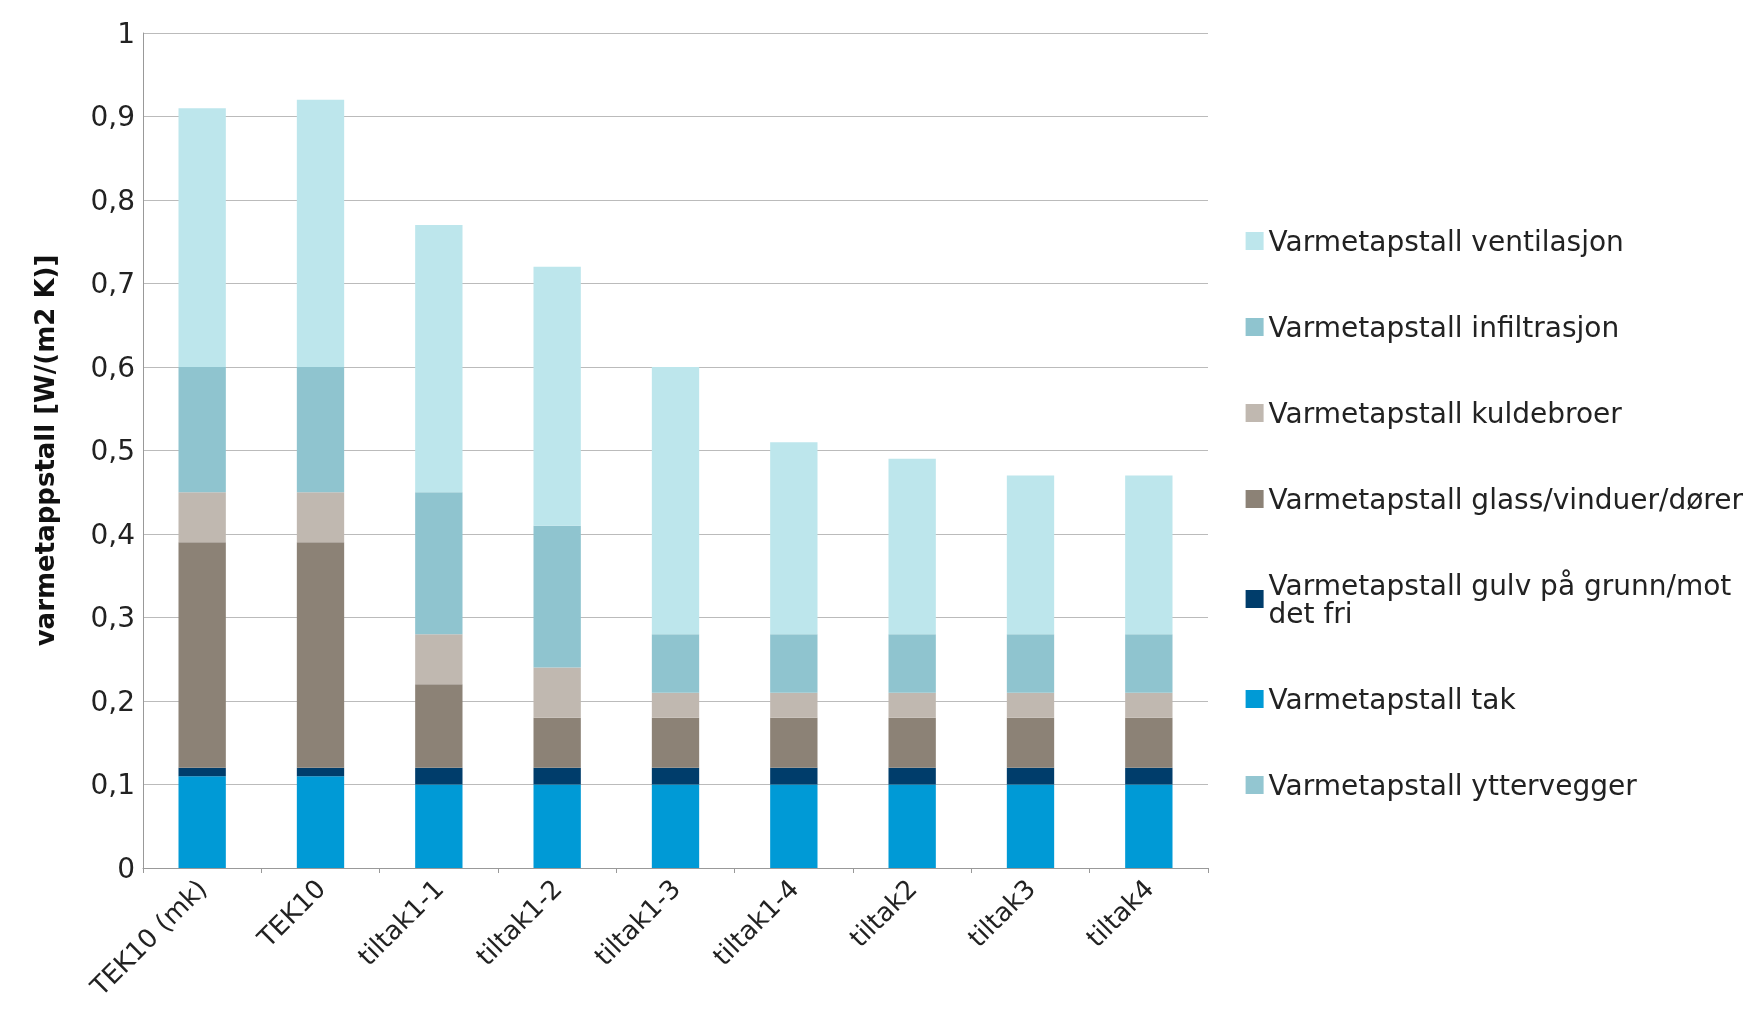 The height and width of the screenshot is (1034, 1758). What do you see at coordinates (112, 784) in the screenshot?
I see `y-tick-label: 0,1` at bounding box center [112, 784].